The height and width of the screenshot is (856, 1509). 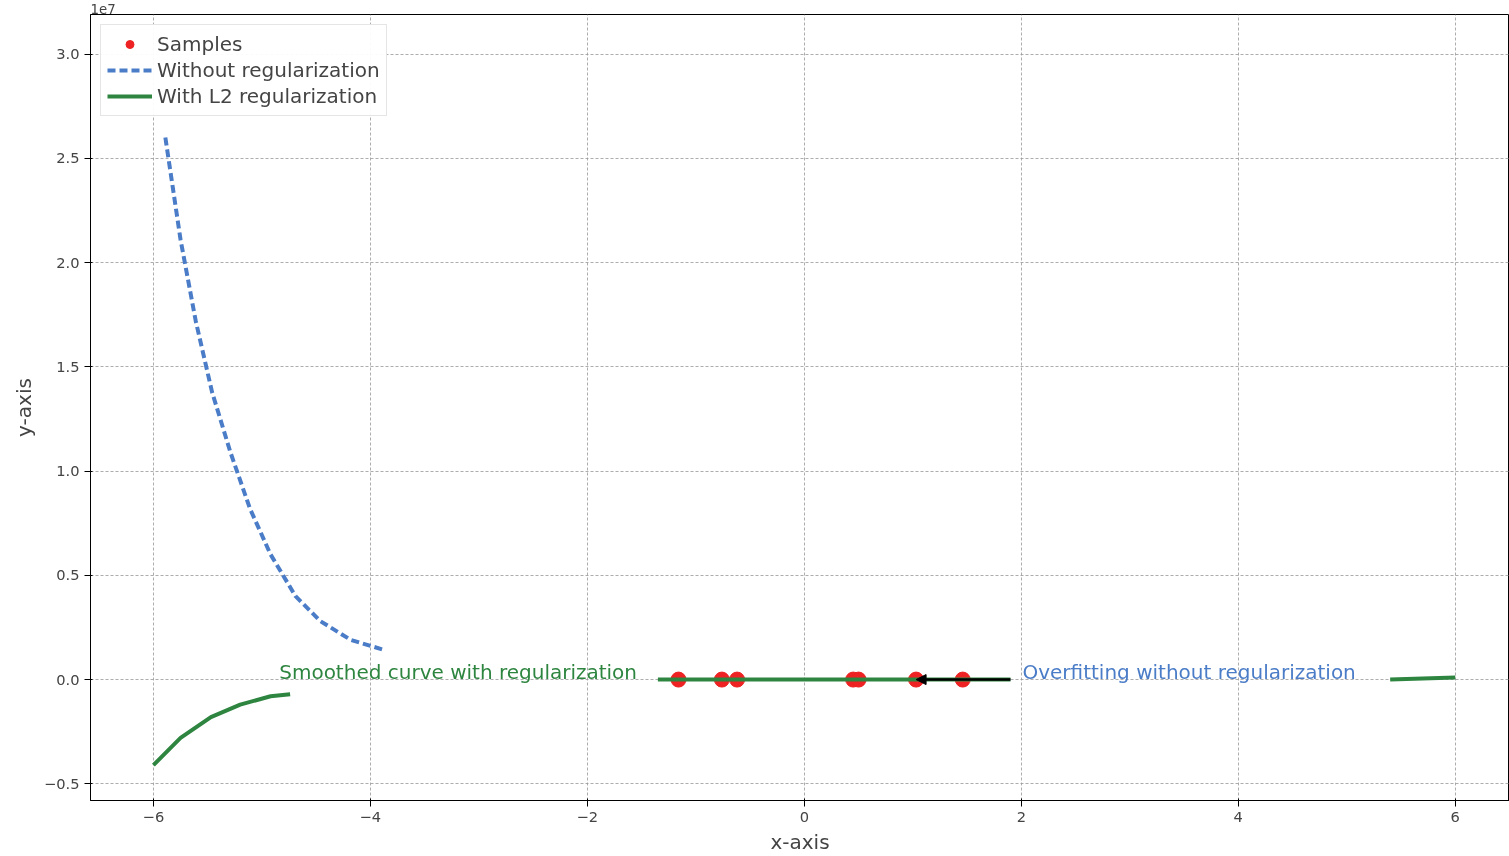 What do you see at coordinates (68, 575) in the screenshot?
I see `y-tick-label: 0.5` at bounding box center [68, 575].